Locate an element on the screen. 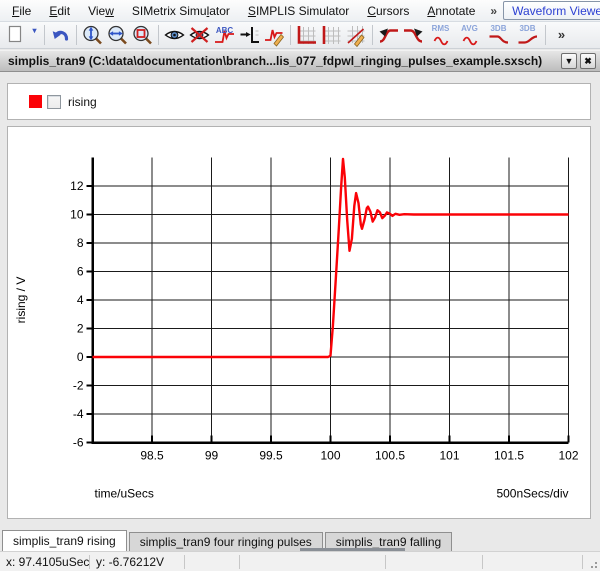 The height and width of the screenshot is (571, 600). legend-label: rising is located at coordinates (82, 102).